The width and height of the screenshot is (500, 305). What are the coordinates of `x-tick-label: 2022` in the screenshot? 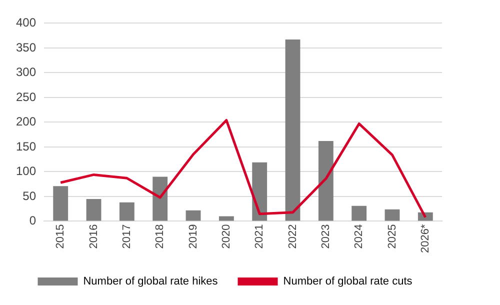 It's located at (292, 236).